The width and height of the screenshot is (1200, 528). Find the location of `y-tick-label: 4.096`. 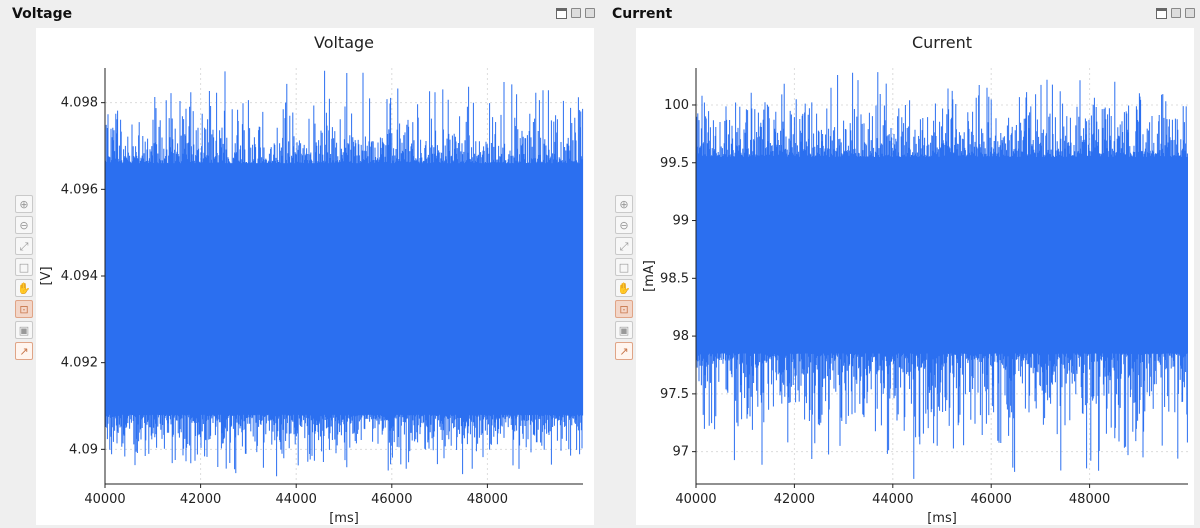

y-tick-label: 4.096 is located at coordinates (79, 189).